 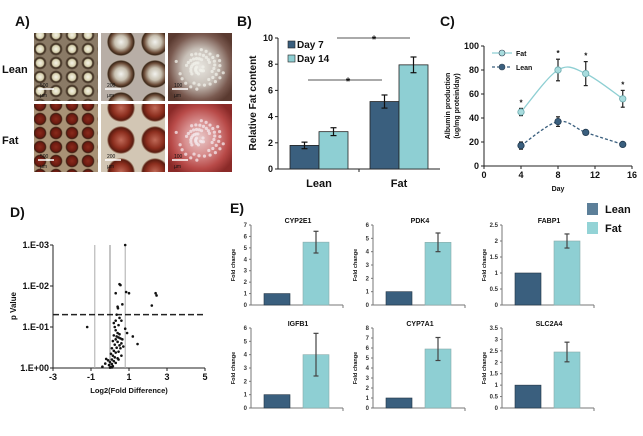 I want to click on micrograph-image, so click(x=133, y=67).